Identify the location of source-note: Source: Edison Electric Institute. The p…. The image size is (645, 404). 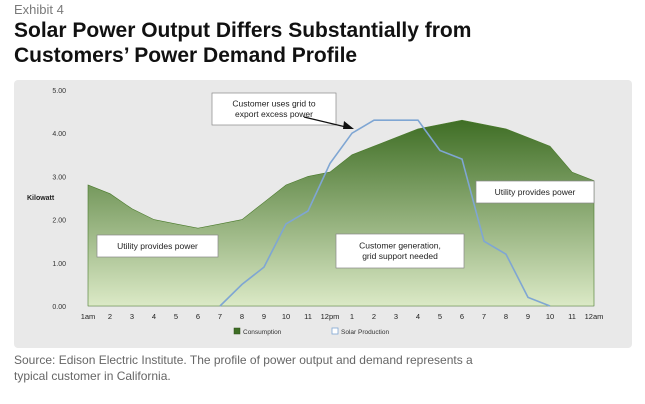
(324, 368).